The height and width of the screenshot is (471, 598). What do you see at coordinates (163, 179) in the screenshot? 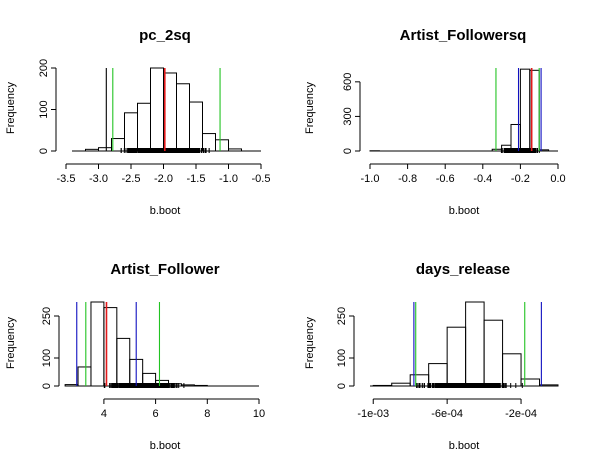
I see `x-tick-label: -2.0` at bounding box center [163, 179].